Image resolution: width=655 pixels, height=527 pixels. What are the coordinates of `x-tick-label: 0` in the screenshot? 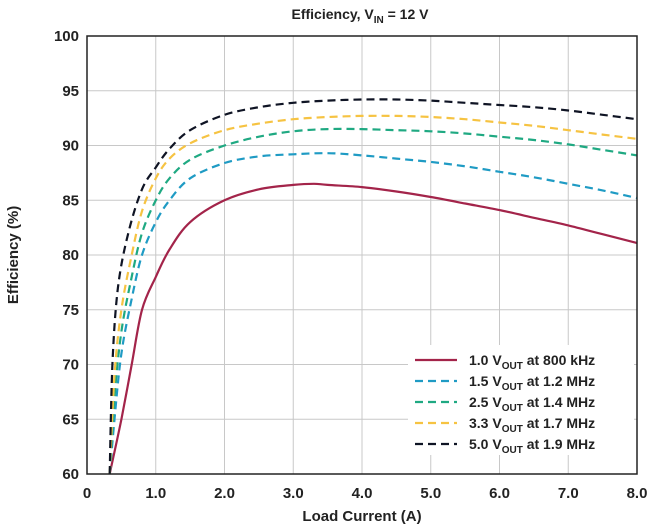 It's located at (87, 493).